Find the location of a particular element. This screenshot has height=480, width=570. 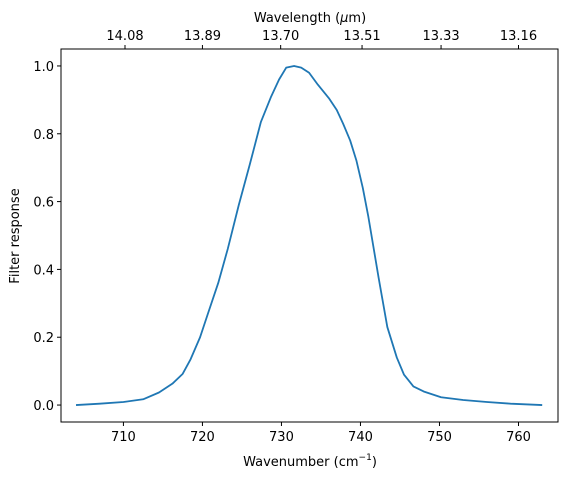

x-axis-label: Wavenumber (cm−1) is located at coordinates (310, 461).